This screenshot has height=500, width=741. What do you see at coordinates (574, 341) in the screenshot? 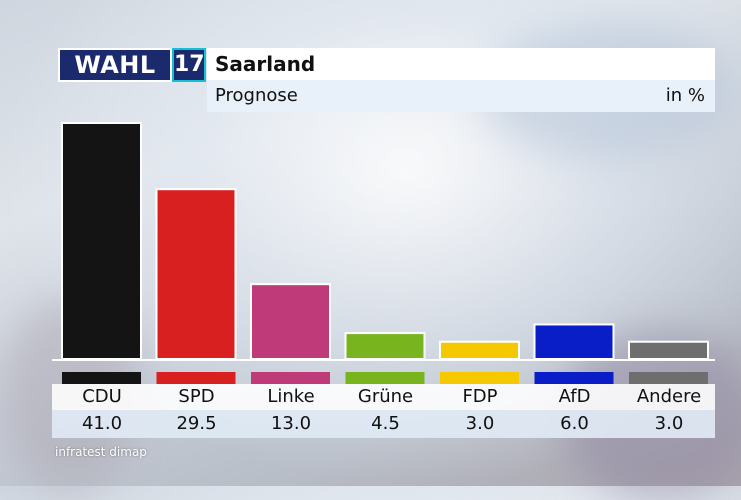
I see `bar-afd` at bounding box center [574, 341].